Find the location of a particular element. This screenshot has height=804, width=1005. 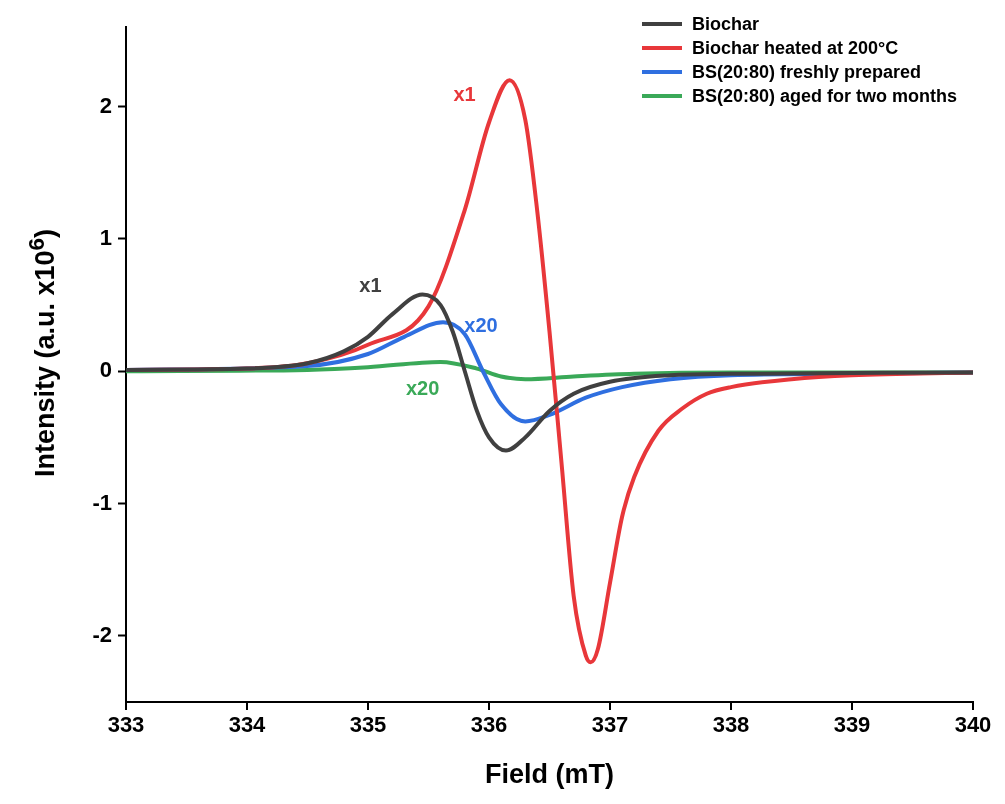

y-tick-label: -2 is located at coordinates (102, 634).